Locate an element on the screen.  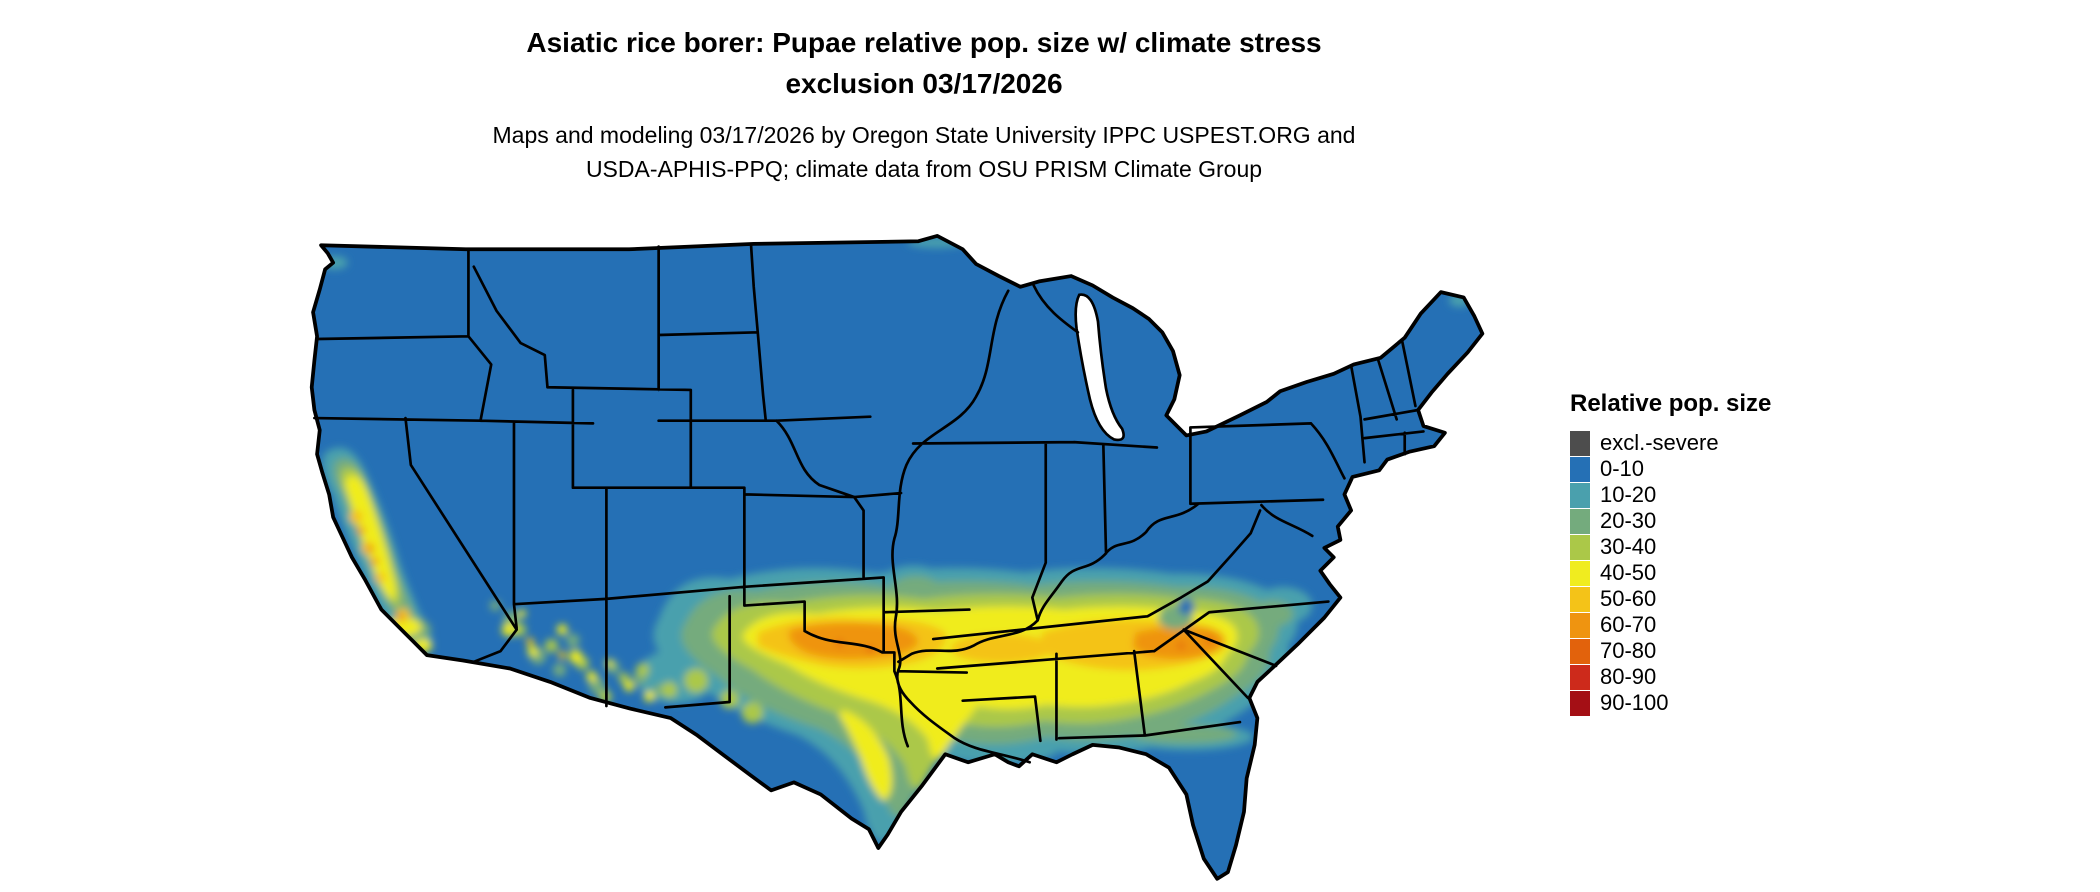
legend-item: 90-100 is located at coordinates (1670, 703).